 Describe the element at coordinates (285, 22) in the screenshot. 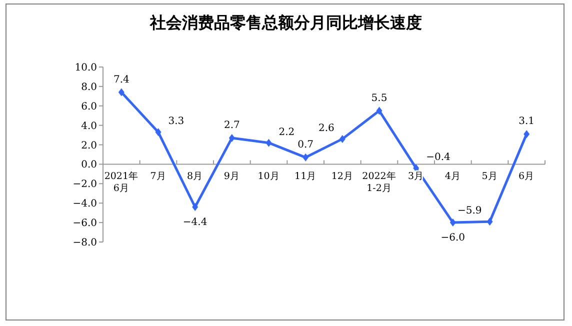

I see `chart-title: 社会消费品零售总额分月同比增长速度` at that location.